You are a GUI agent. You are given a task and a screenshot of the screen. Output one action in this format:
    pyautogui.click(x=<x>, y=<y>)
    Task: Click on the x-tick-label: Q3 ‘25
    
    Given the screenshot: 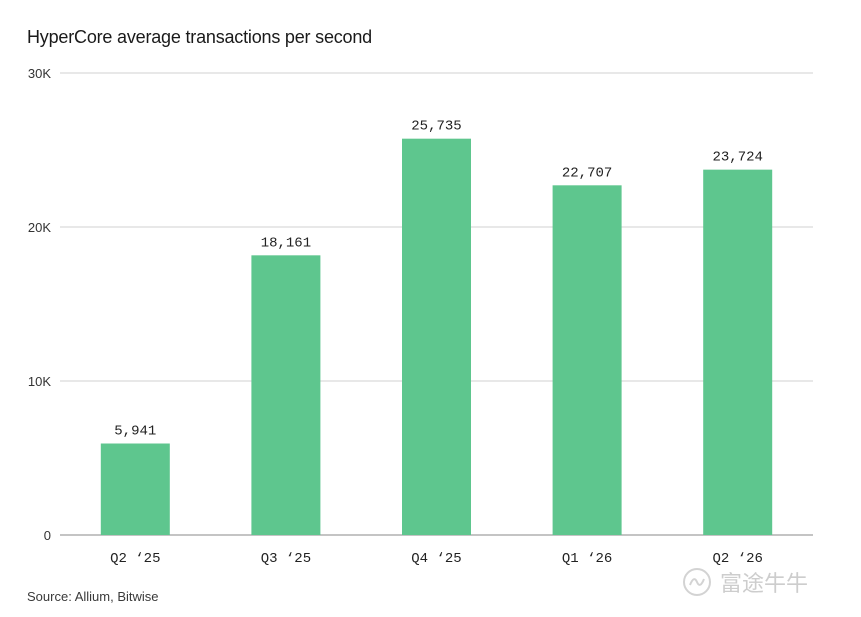 What is the action you would take?
    pyautogui.click(x=286, y=559)
    